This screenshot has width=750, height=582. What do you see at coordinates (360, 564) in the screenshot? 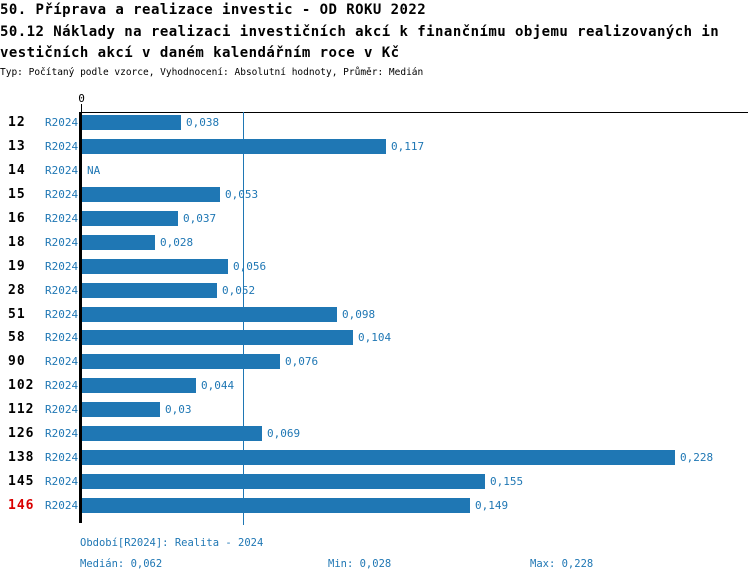
I see `footer-min-label: Min: 0,028` at bounding box center [360, 564].